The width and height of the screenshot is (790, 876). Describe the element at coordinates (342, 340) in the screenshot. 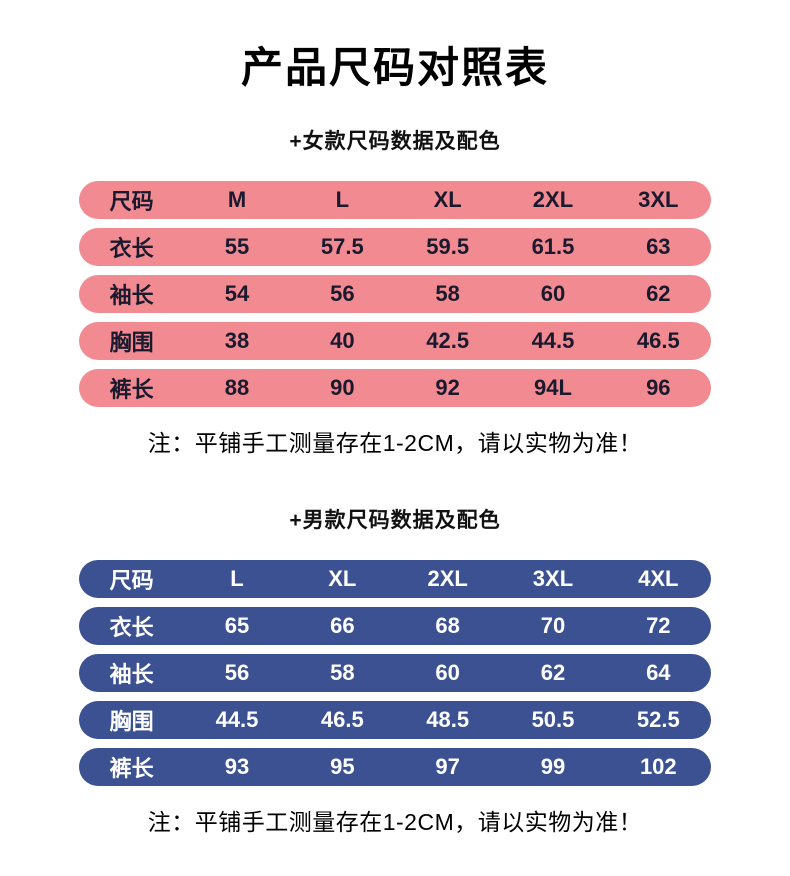

I see `value-cell: 40` at that location.